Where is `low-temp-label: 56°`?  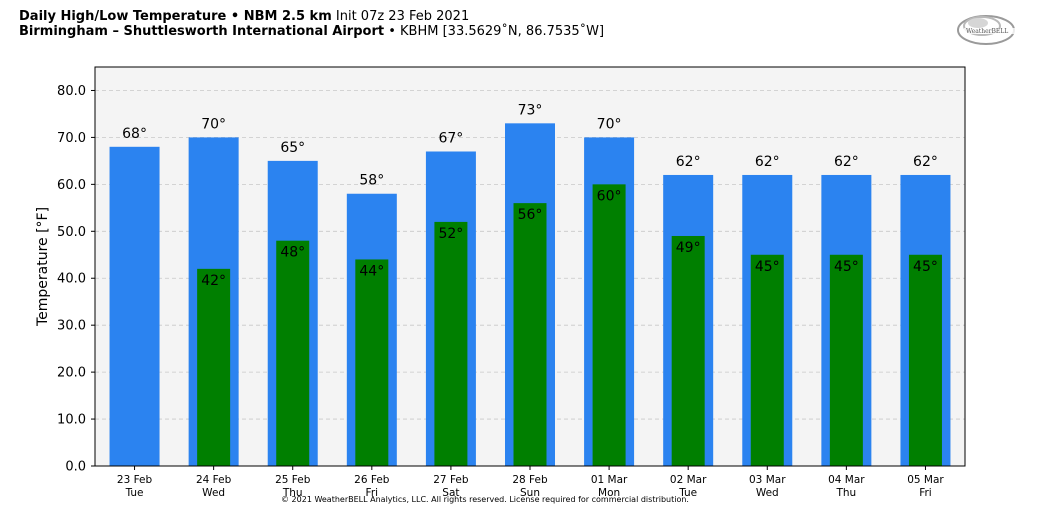 low-temp-label: 56° is located at coordinates (530, 215).